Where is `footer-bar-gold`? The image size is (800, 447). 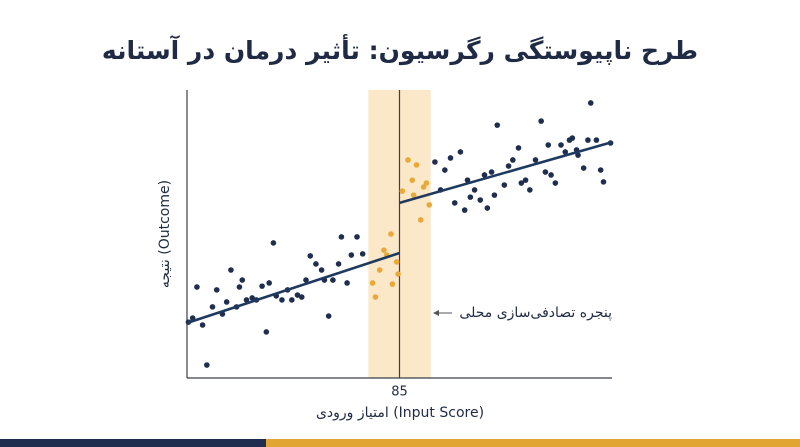 footer-bar-gold is located at coordinates (533, 443).